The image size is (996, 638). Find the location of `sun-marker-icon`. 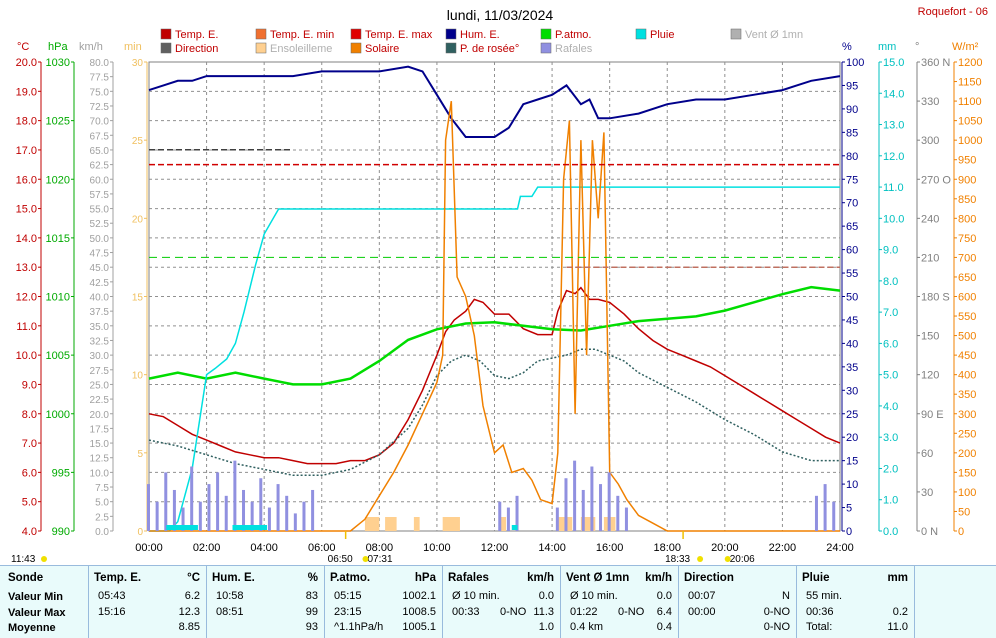

sun-marker-icon is located at coordinates (727, 559).